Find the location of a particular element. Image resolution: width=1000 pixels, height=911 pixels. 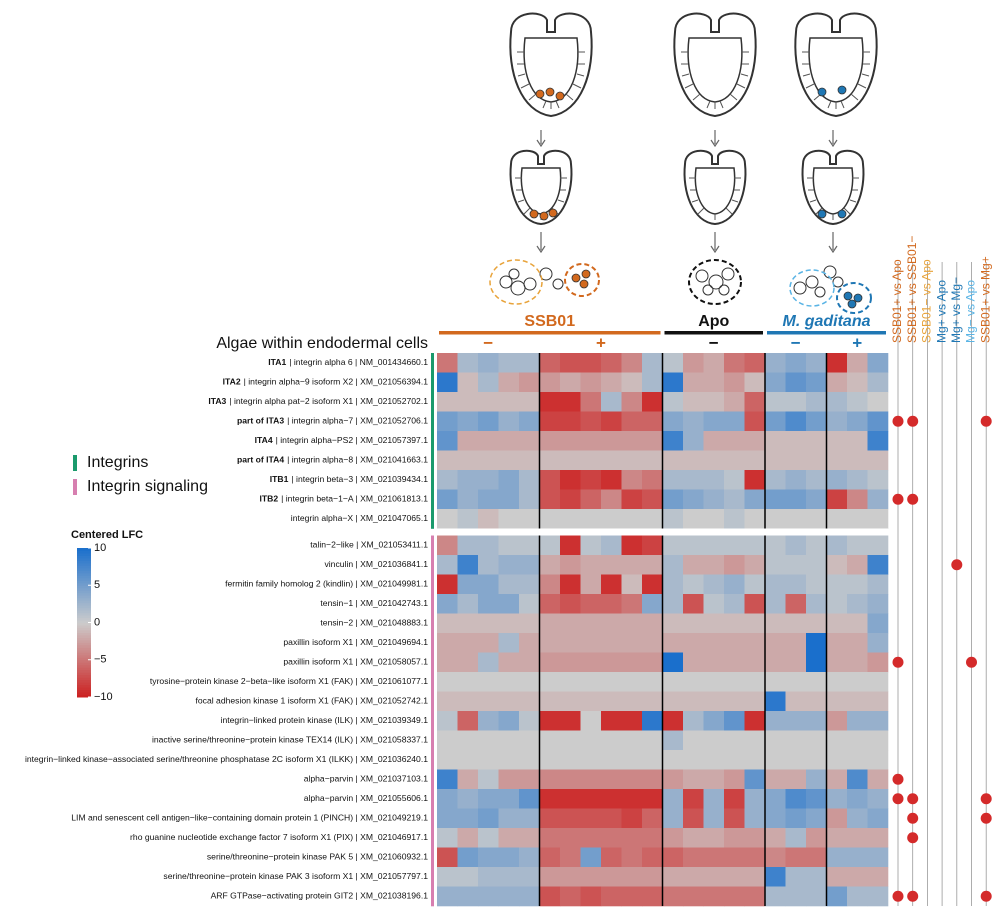

row-label: tensin−2 | XM_021048883.1 is located at coordinates (374, 623).